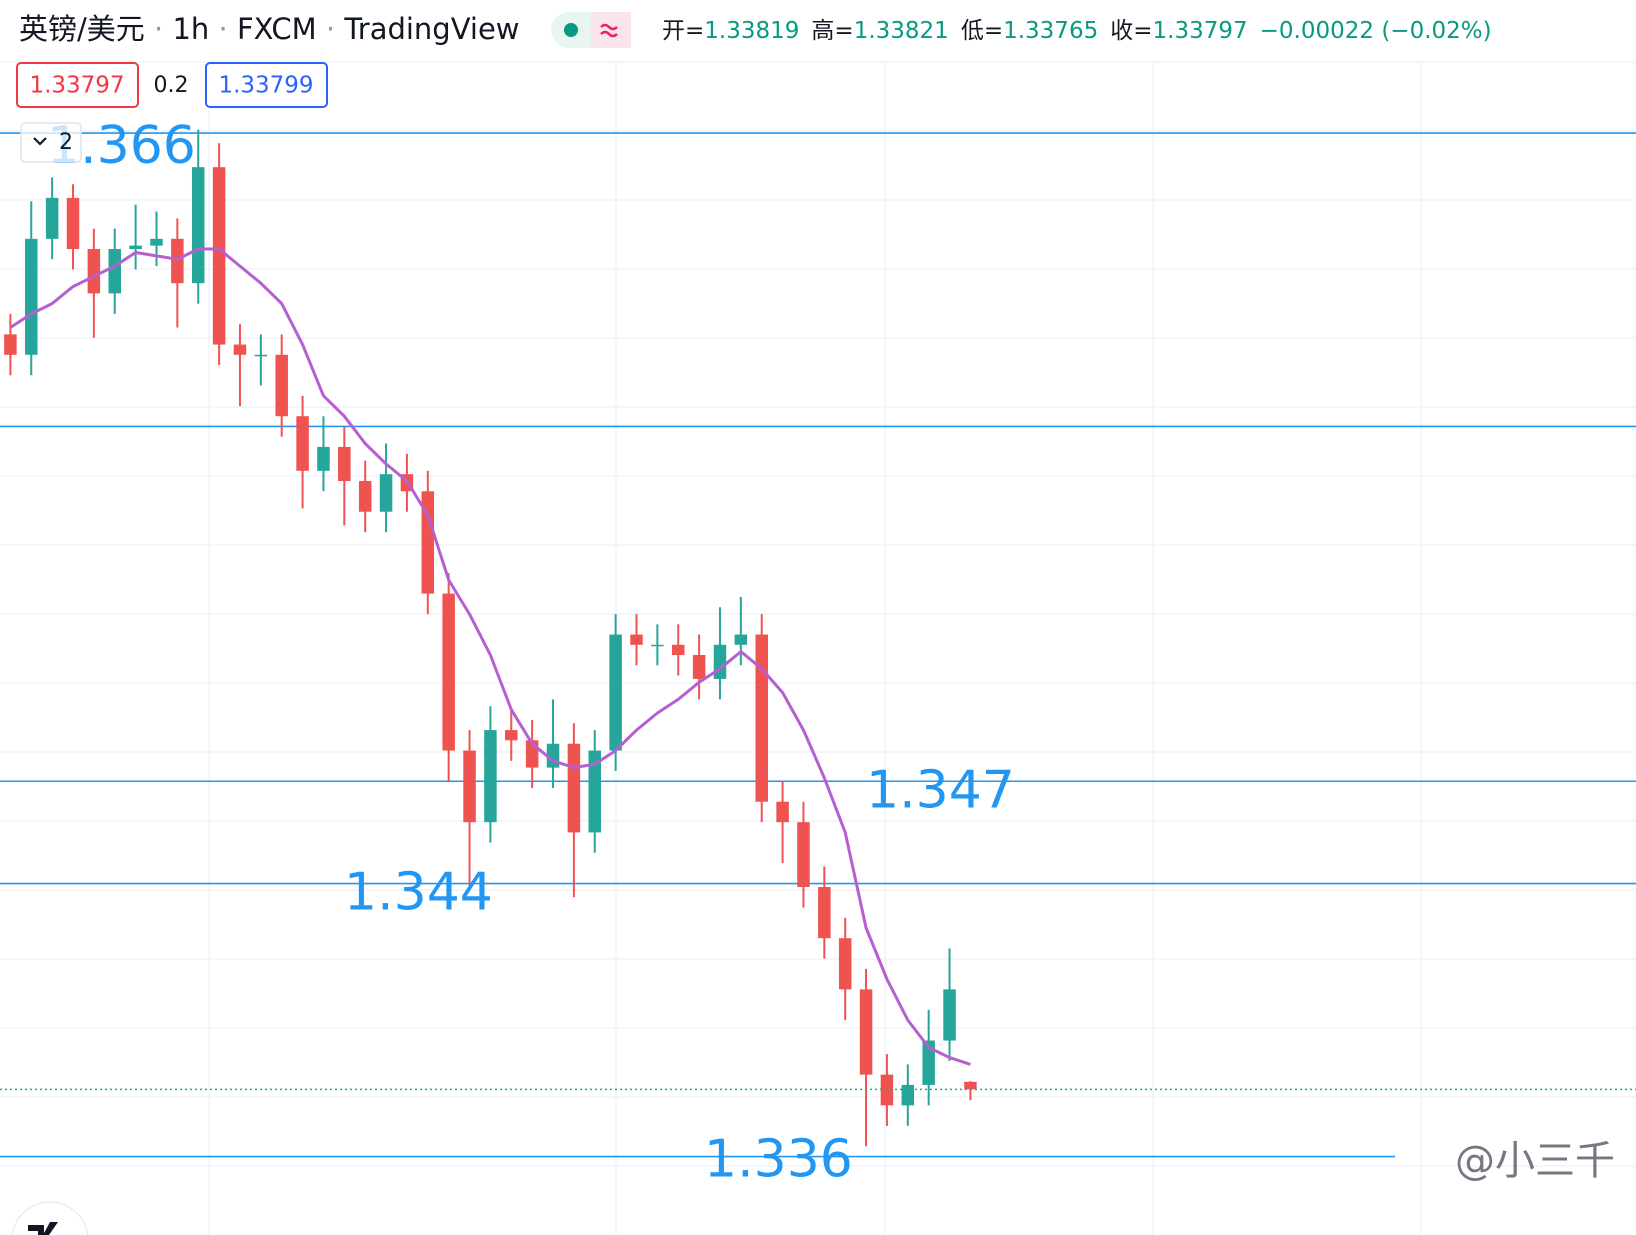 The width and height of the screenshot is (1636, 1235). Describe the element at coordinates (66, 142) in the screenshot. I see `collapsed-count: 2` at that location.